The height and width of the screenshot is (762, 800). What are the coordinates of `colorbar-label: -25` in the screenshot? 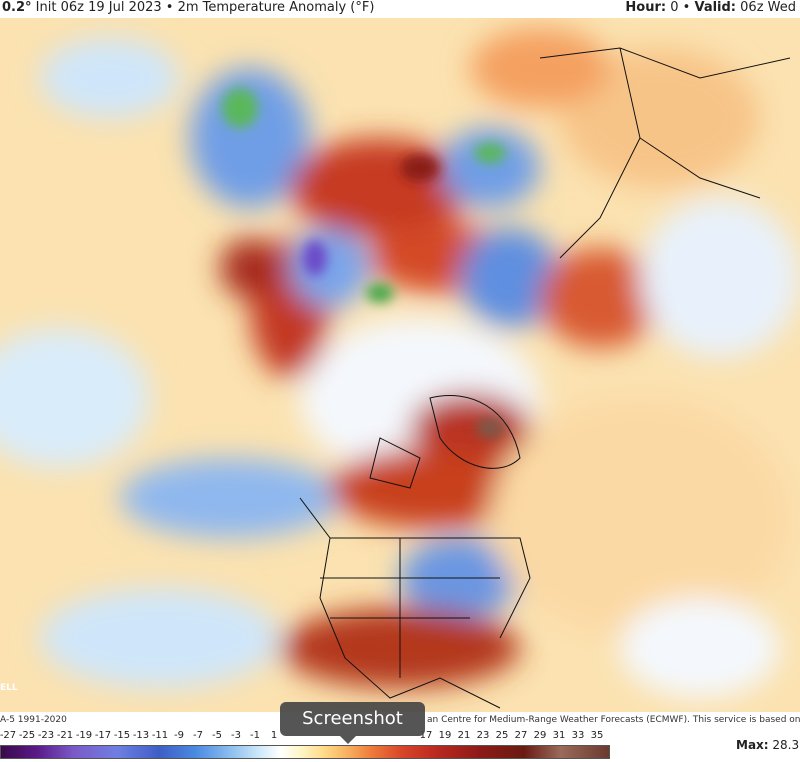 It's located at (27, 735).